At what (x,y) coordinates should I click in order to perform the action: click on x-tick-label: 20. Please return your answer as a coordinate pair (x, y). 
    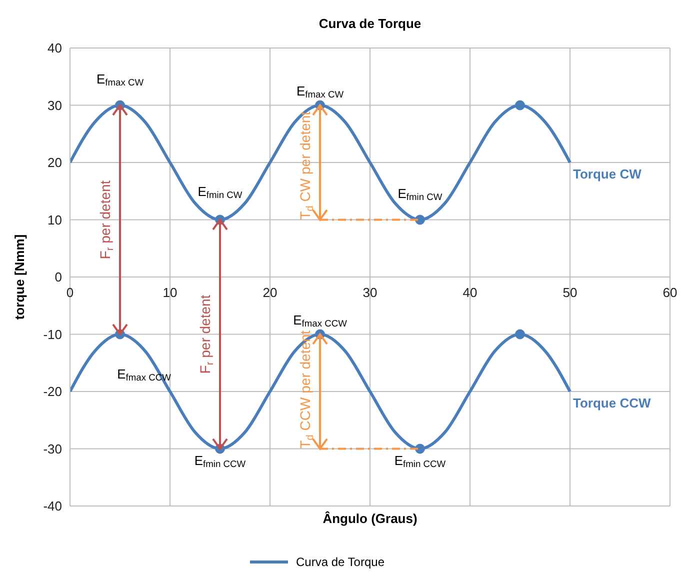
    Looking at the image, I should click on (270, 292).